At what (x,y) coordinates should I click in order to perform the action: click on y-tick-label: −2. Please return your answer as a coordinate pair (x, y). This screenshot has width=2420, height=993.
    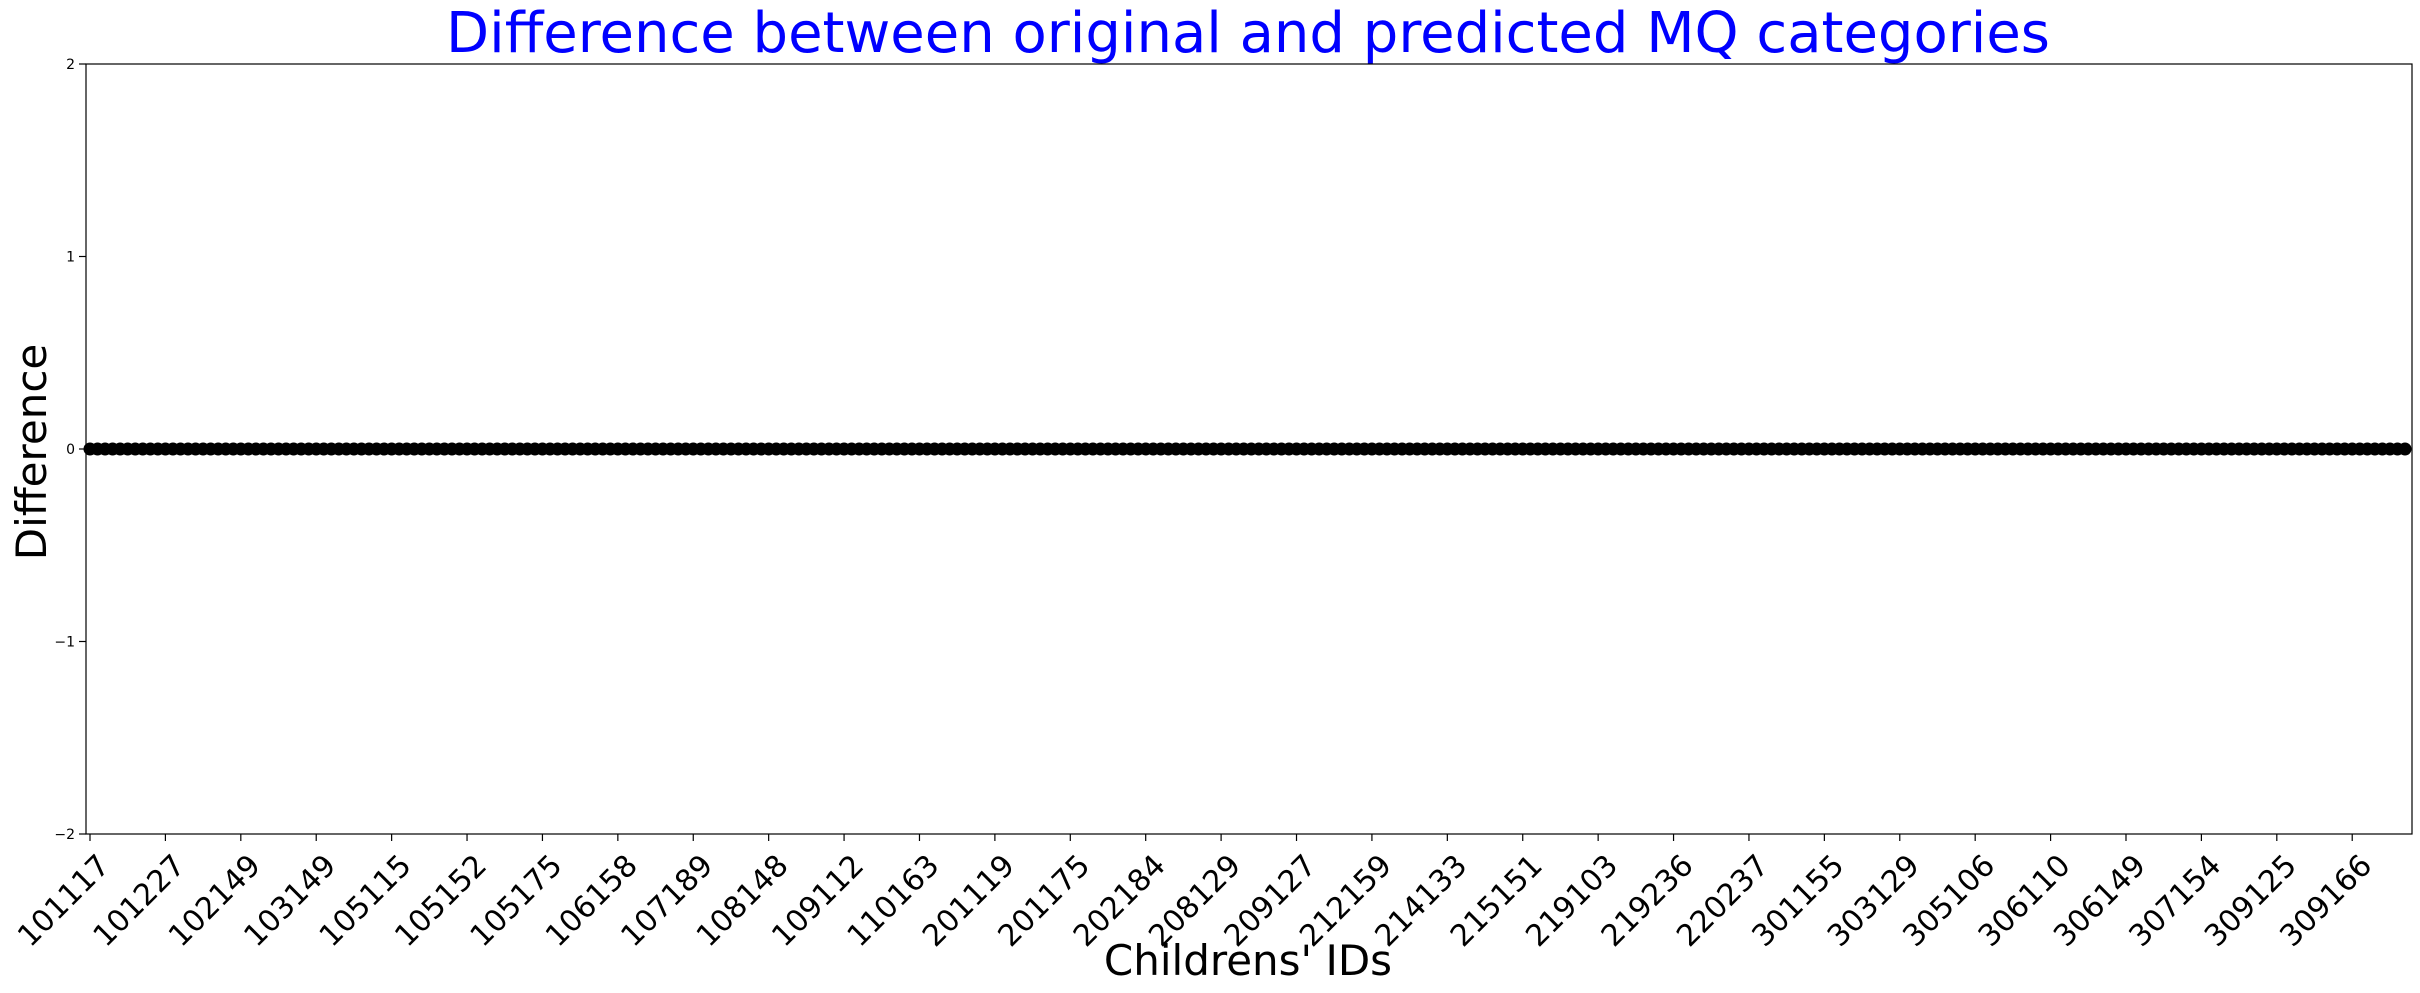
    Looking at the image, I should click on (64, 835).